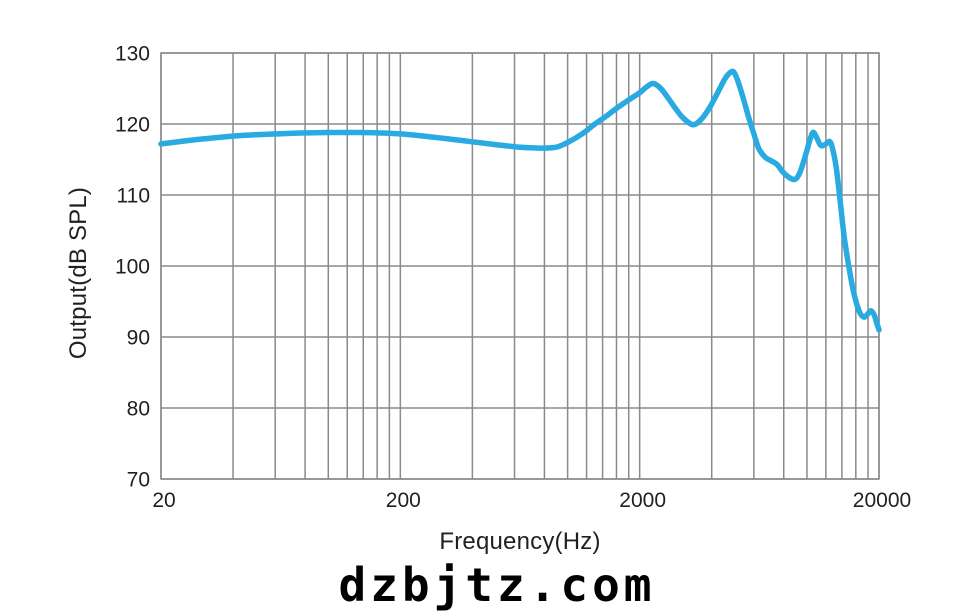  I want to click on y-tick-label: 80, so click(138, 409).